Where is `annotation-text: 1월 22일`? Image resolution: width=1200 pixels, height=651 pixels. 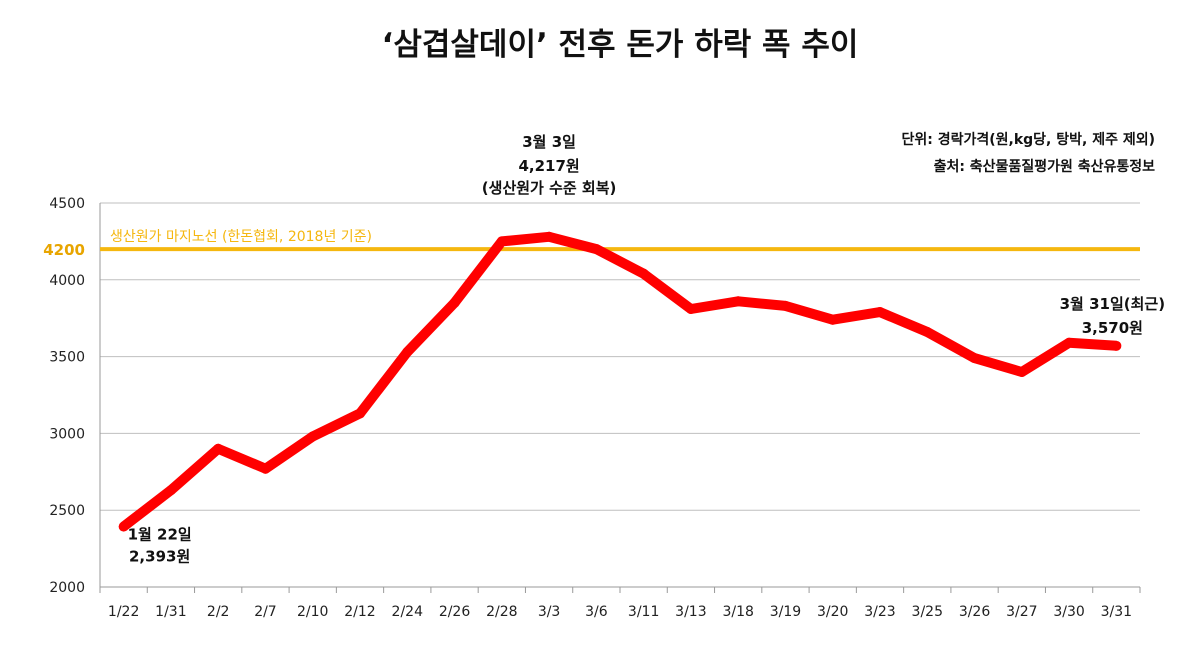
annotation-text: 1월 22일 is located at coordinates (160, 535).